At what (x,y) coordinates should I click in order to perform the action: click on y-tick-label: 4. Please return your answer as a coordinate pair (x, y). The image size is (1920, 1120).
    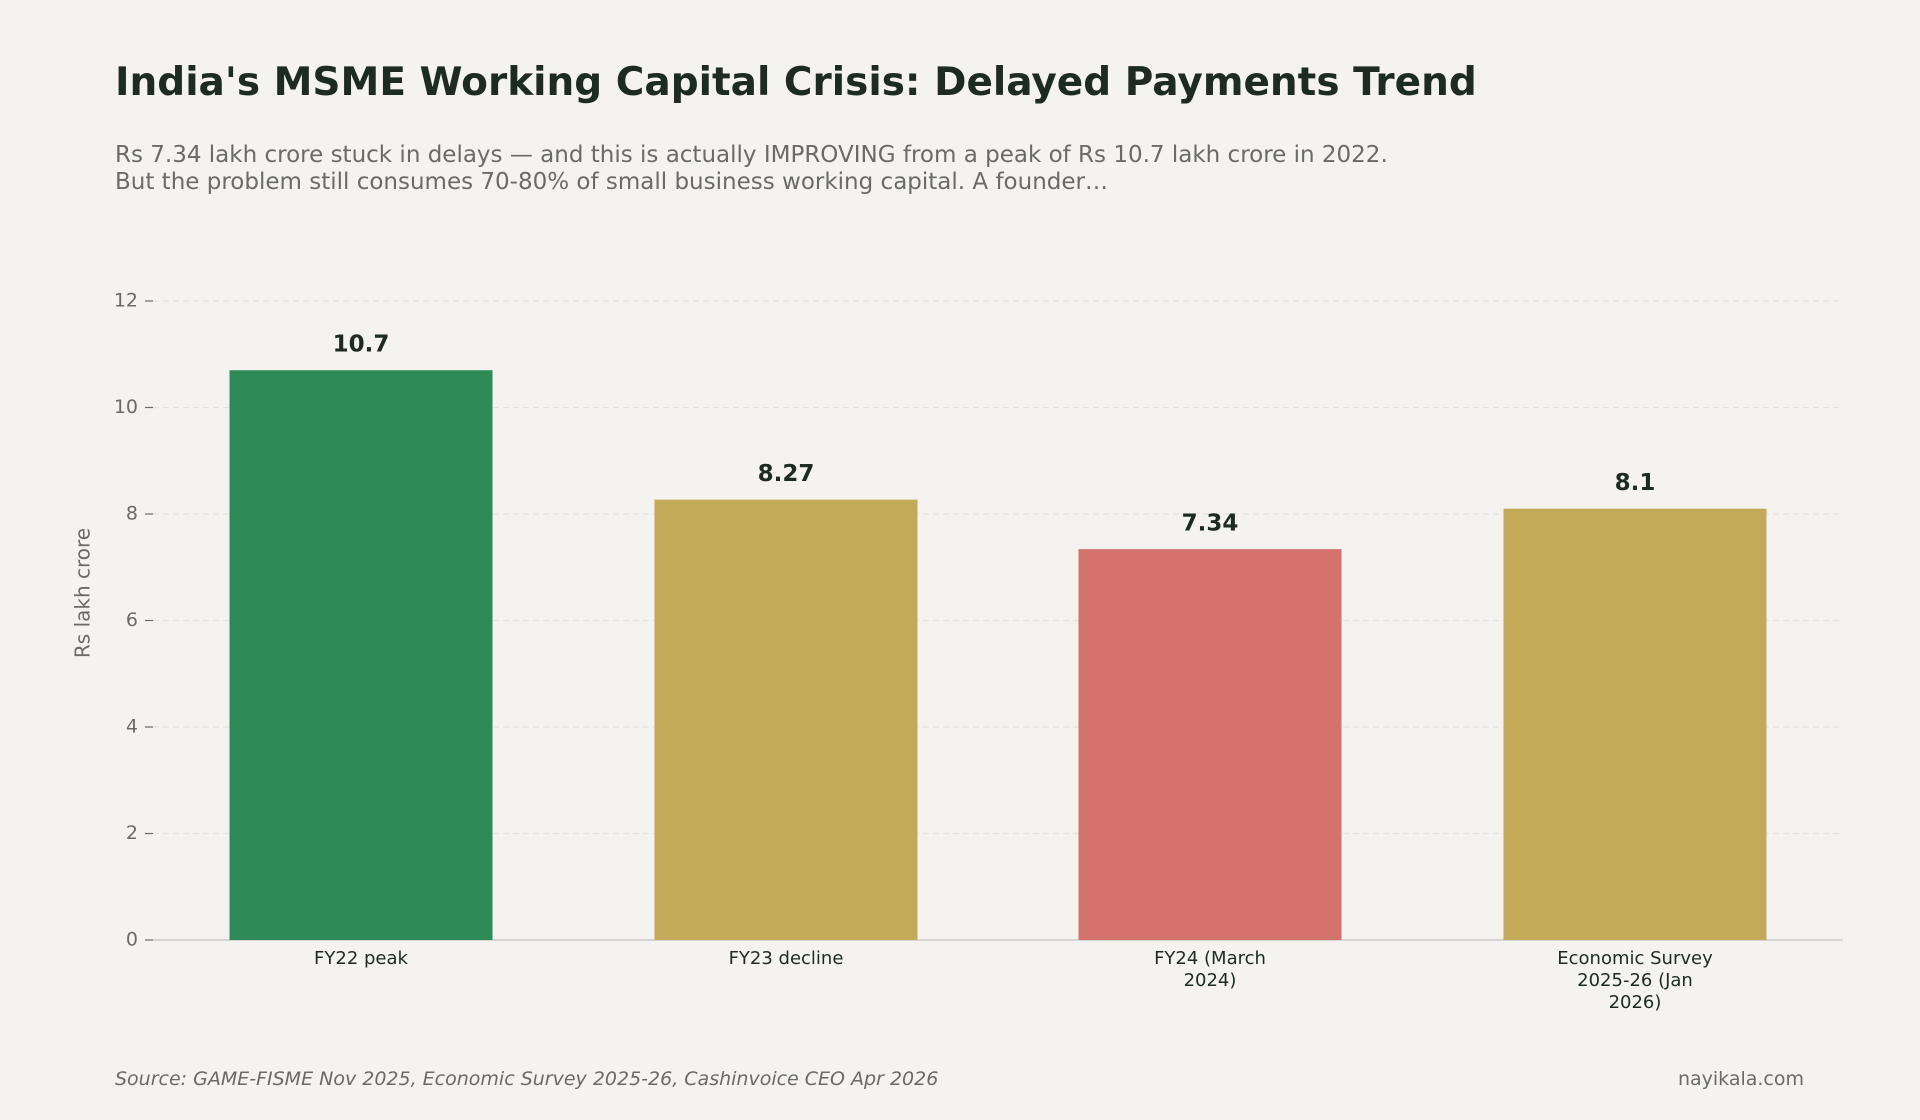
    Looking at the image, I should click on (132, 727).